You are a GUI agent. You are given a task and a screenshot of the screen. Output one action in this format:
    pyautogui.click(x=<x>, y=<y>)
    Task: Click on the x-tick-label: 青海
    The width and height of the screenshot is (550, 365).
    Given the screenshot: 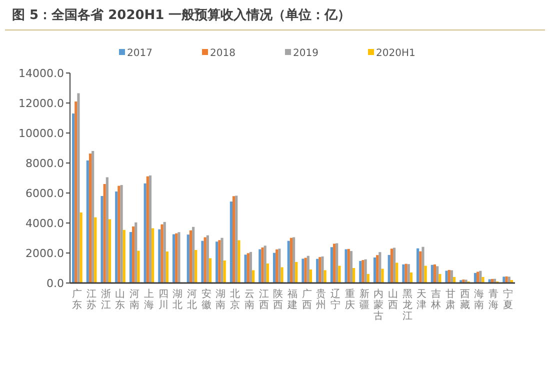 What is the action you would take?
    pyautogui.click(x=493, y=299)
    